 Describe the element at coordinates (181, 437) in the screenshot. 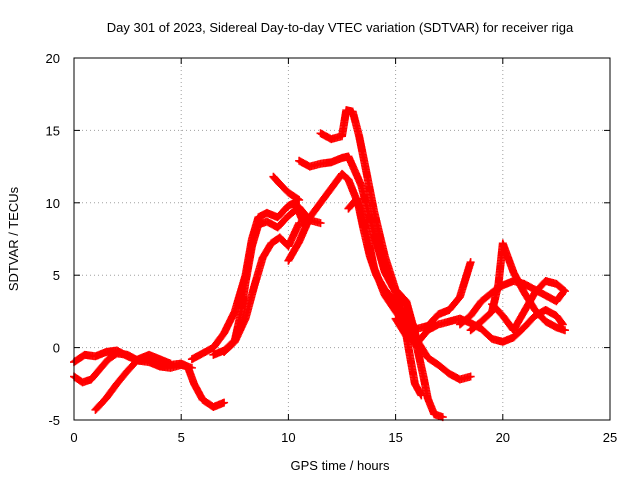

I see `x-tick-label: 5` at that location.